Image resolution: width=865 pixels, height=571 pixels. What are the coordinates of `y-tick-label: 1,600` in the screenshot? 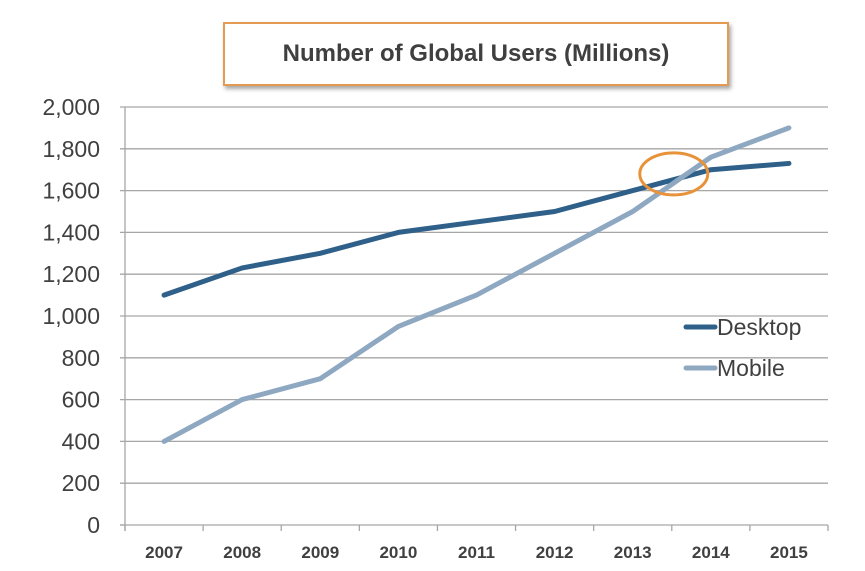 It's located at (71, 191).